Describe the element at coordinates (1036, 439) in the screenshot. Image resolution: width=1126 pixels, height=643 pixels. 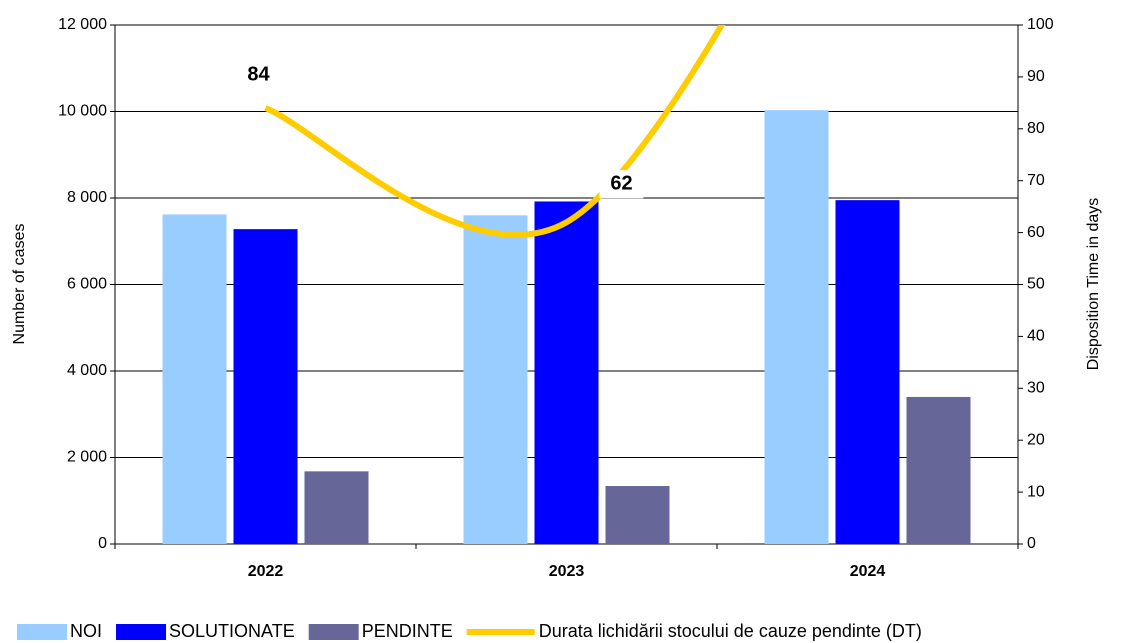
I see `y2-tick-label: 20` at that location.